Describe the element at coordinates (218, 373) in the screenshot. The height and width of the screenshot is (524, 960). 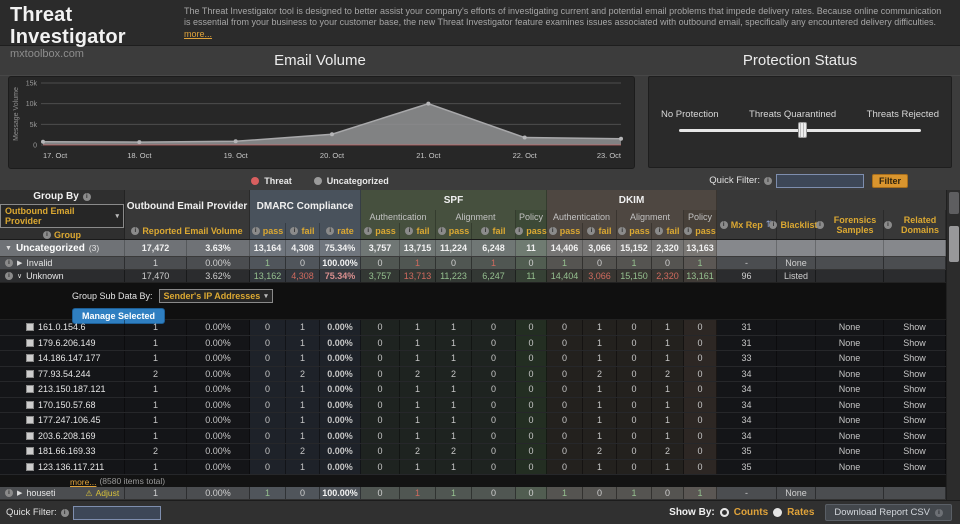
I see `cell-volume-pct: 0.00%` at that location.